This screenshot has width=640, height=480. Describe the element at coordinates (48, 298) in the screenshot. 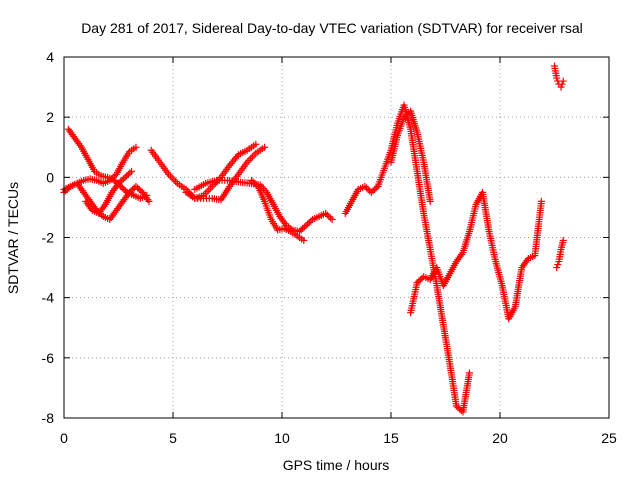

I see `y-tick-label: -4` at that location.